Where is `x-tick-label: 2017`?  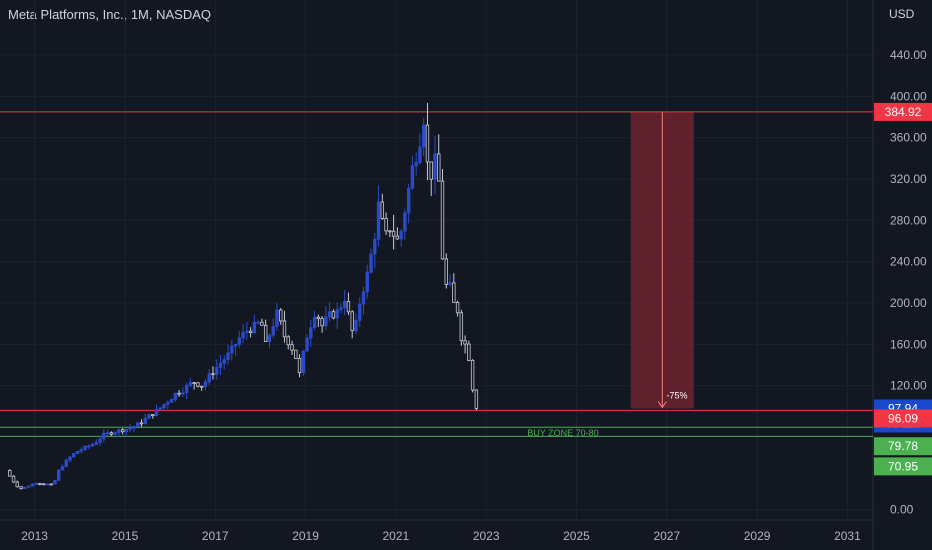 x-tick-label: 2017 is located at coordinates (215, 536).